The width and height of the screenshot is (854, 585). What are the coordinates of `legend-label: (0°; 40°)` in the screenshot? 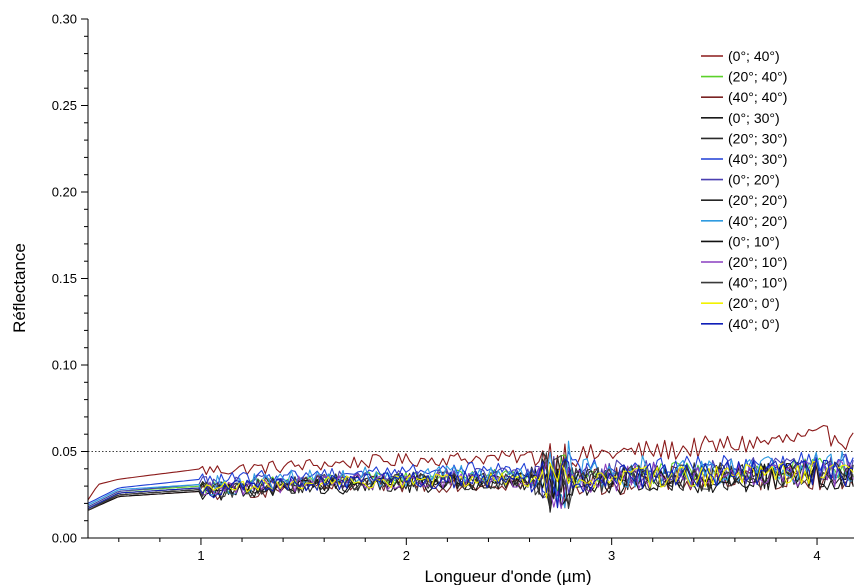 It's located at (754, 56).